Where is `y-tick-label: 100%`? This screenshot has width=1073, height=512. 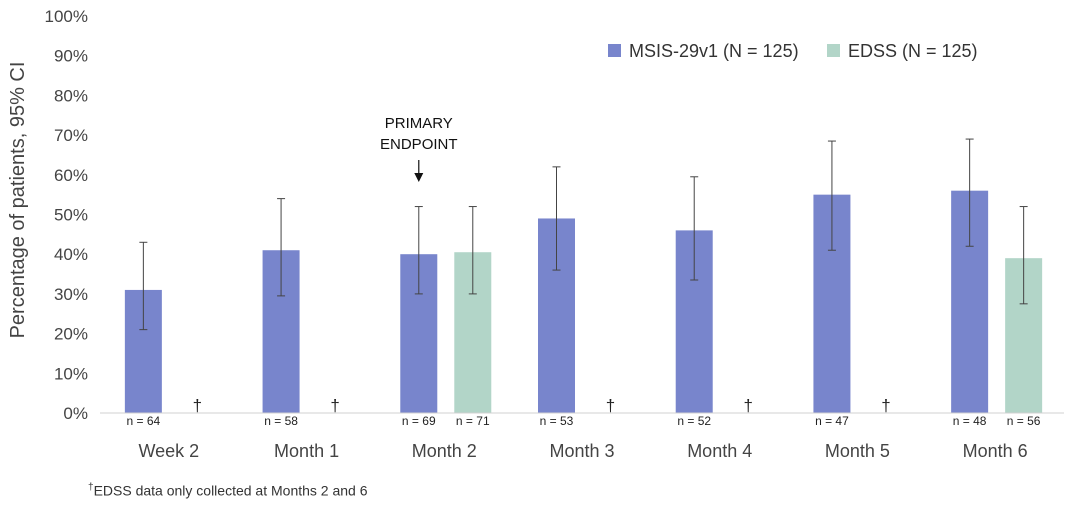
y-tick-label: 100% is located at coordinates (66, 16).